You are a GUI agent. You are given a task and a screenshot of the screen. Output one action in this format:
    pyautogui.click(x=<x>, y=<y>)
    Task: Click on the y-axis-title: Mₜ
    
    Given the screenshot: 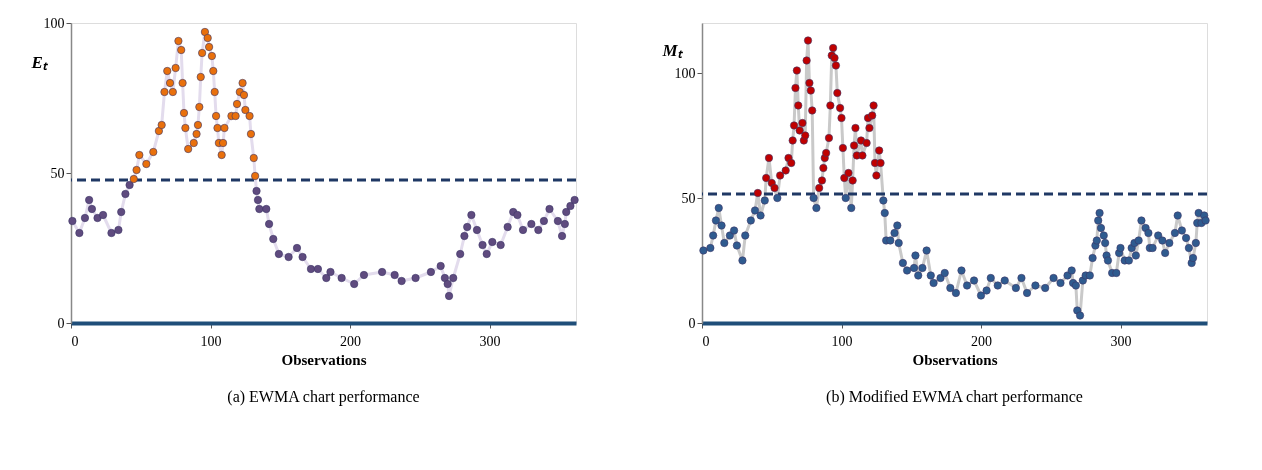 What is the action you would take?
    pyautogui.click(x=672, y=50)
    